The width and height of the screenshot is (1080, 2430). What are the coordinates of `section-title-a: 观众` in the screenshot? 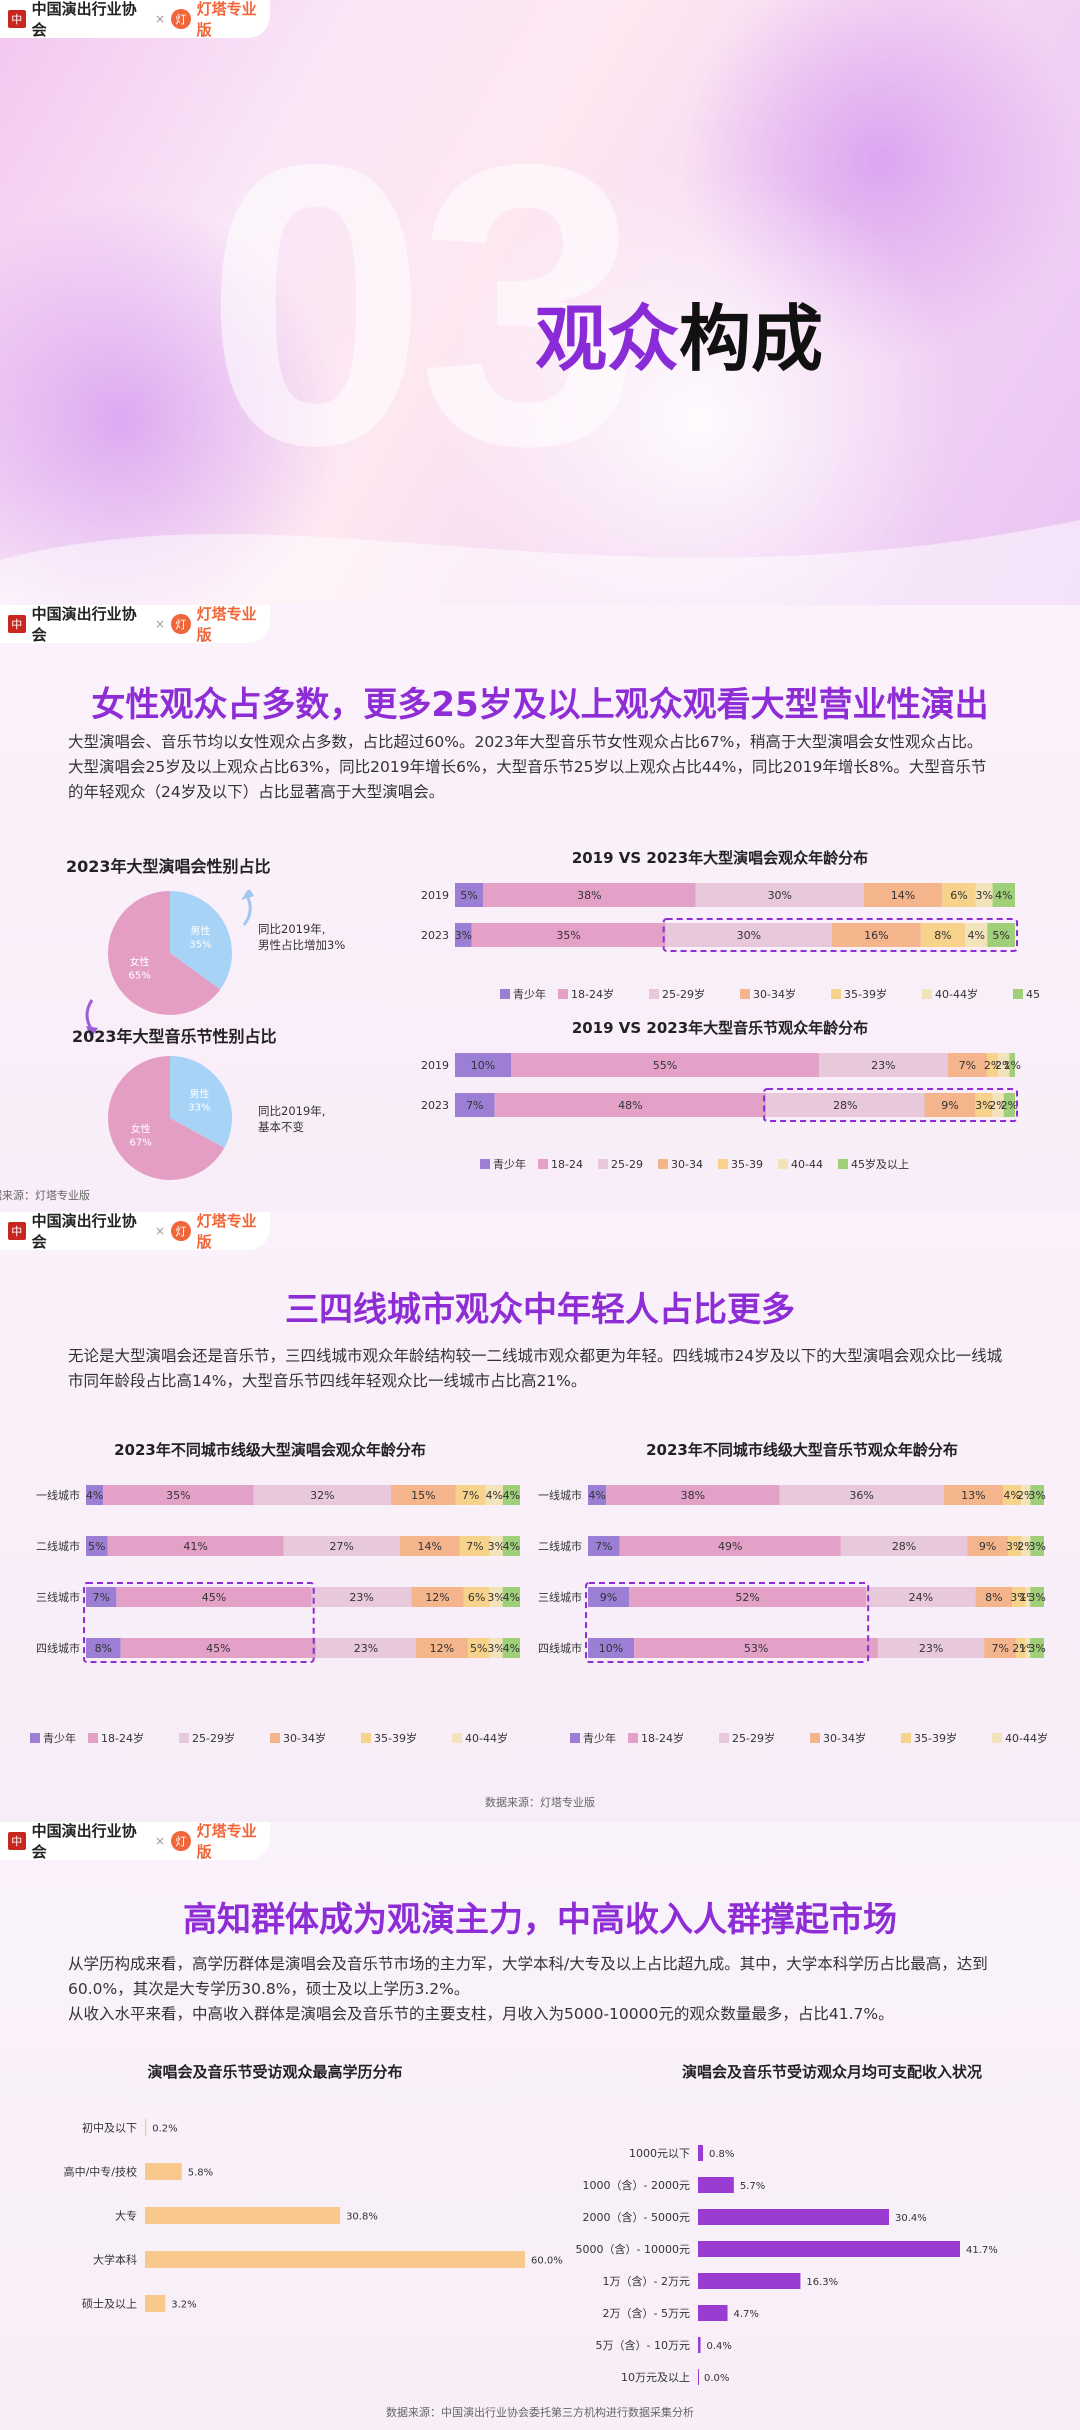 It's located at (607, 339).